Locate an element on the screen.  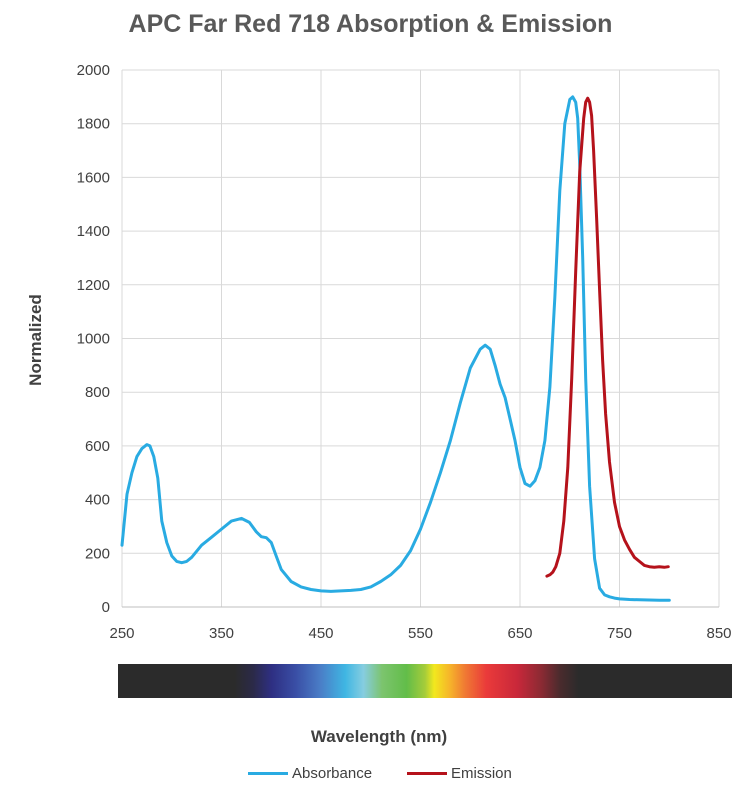
y-tick-label: 200 is located at coordinates (97, 553).